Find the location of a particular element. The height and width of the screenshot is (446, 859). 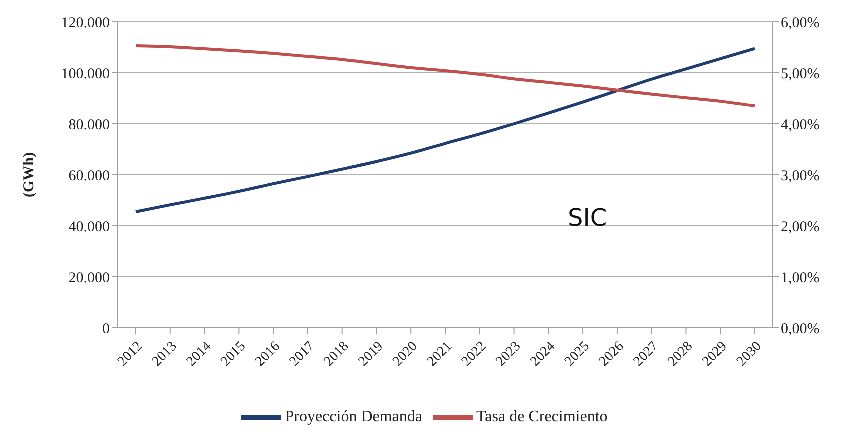

y-tick-label: 20.000 is located at coordinates (89, 278).